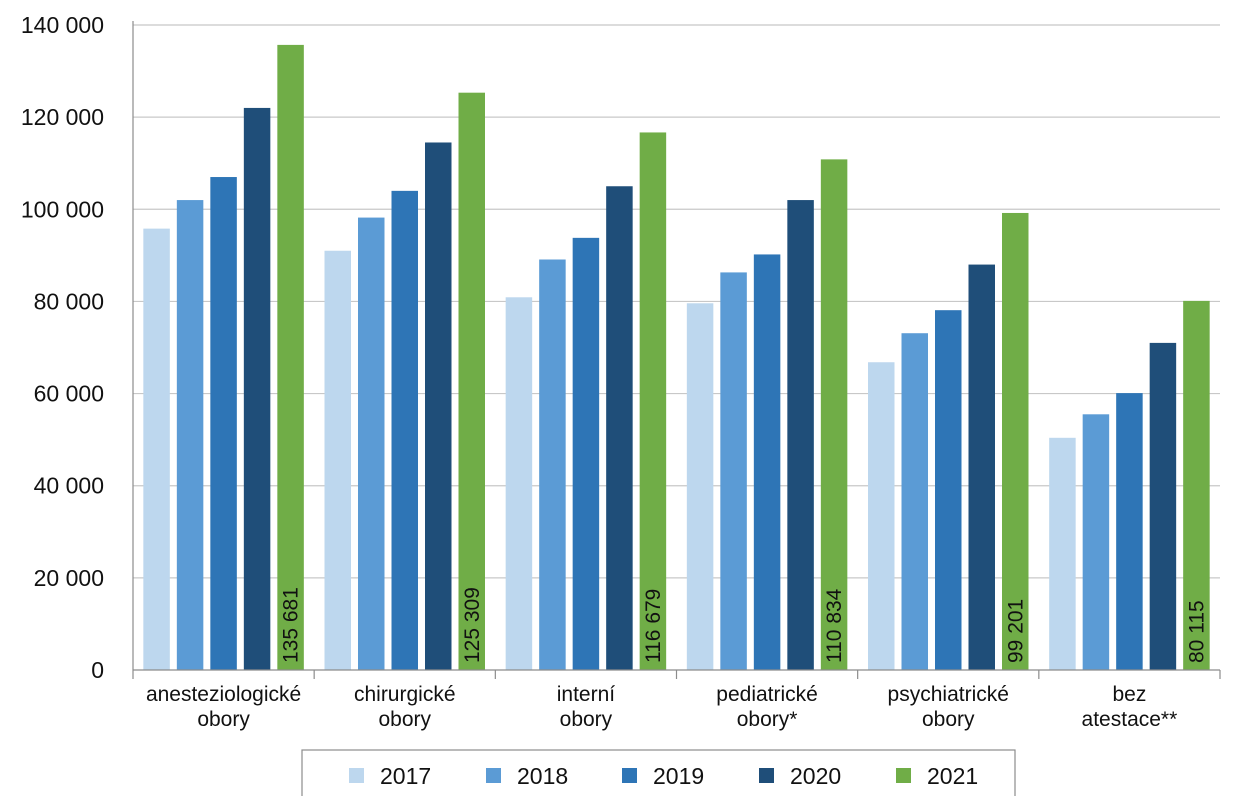 This screenshot has height=796, width=1236. What do you see at coordinates (542, 776) in the screenshot?
I see `legend-label: 2018` at bounding box center [542, 776].